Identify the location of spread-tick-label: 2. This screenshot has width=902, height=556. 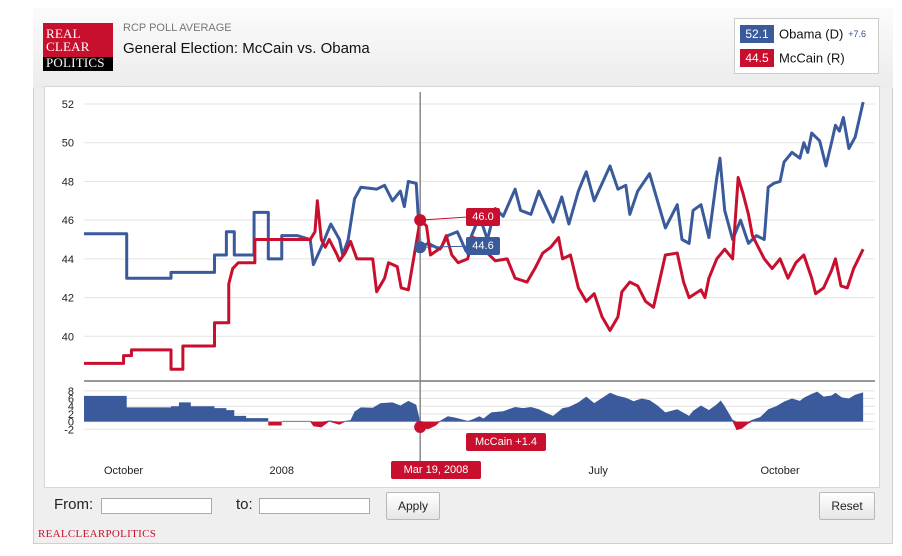
(71, 415).